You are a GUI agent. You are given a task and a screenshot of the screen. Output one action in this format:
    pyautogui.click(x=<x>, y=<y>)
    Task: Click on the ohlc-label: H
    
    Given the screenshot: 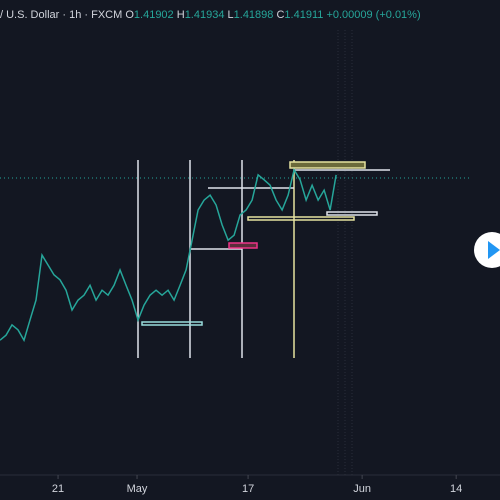 What is the action you would take?
    pyautogui.click(x=181, y=15)
    